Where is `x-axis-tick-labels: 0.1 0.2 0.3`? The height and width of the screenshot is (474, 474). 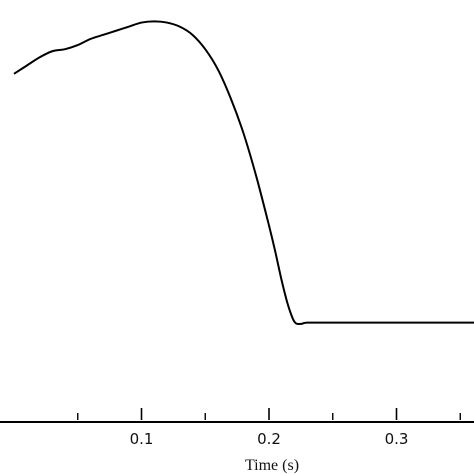 x-axis-tick-labels: 0.1 0.2 0.3 is located at coordinates (269, 439).